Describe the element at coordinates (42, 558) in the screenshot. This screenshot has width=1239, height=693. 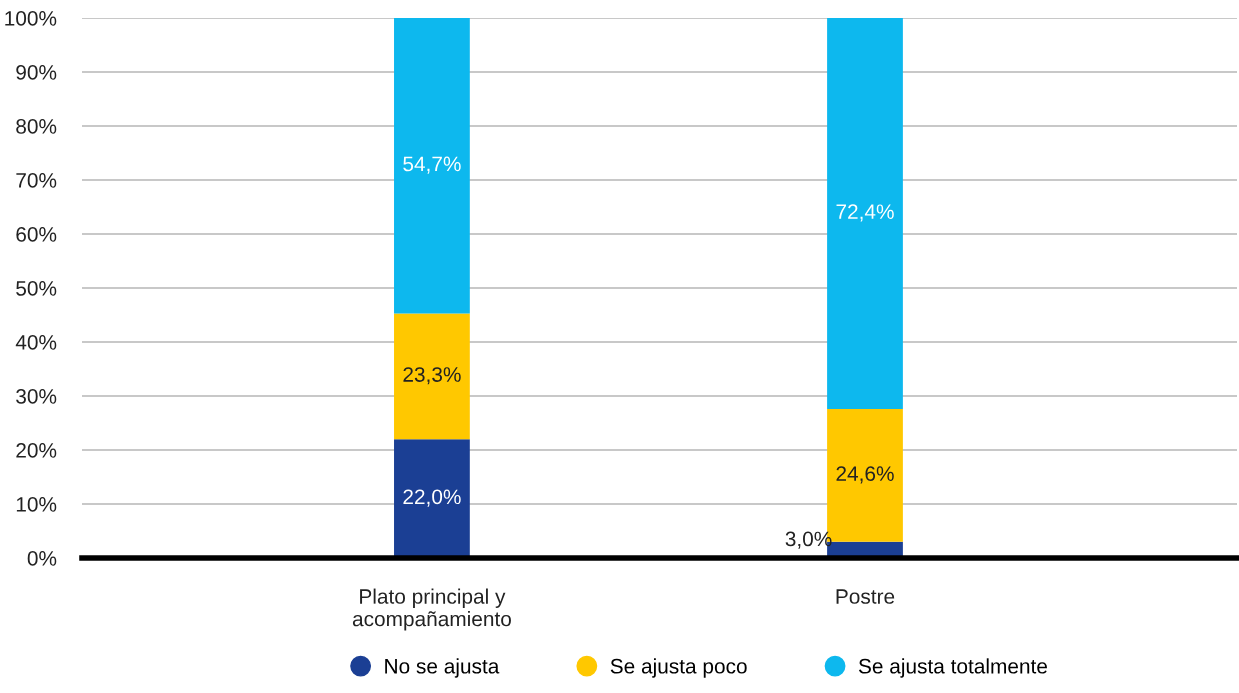
I see `y-tick-label: 0%` at that location.